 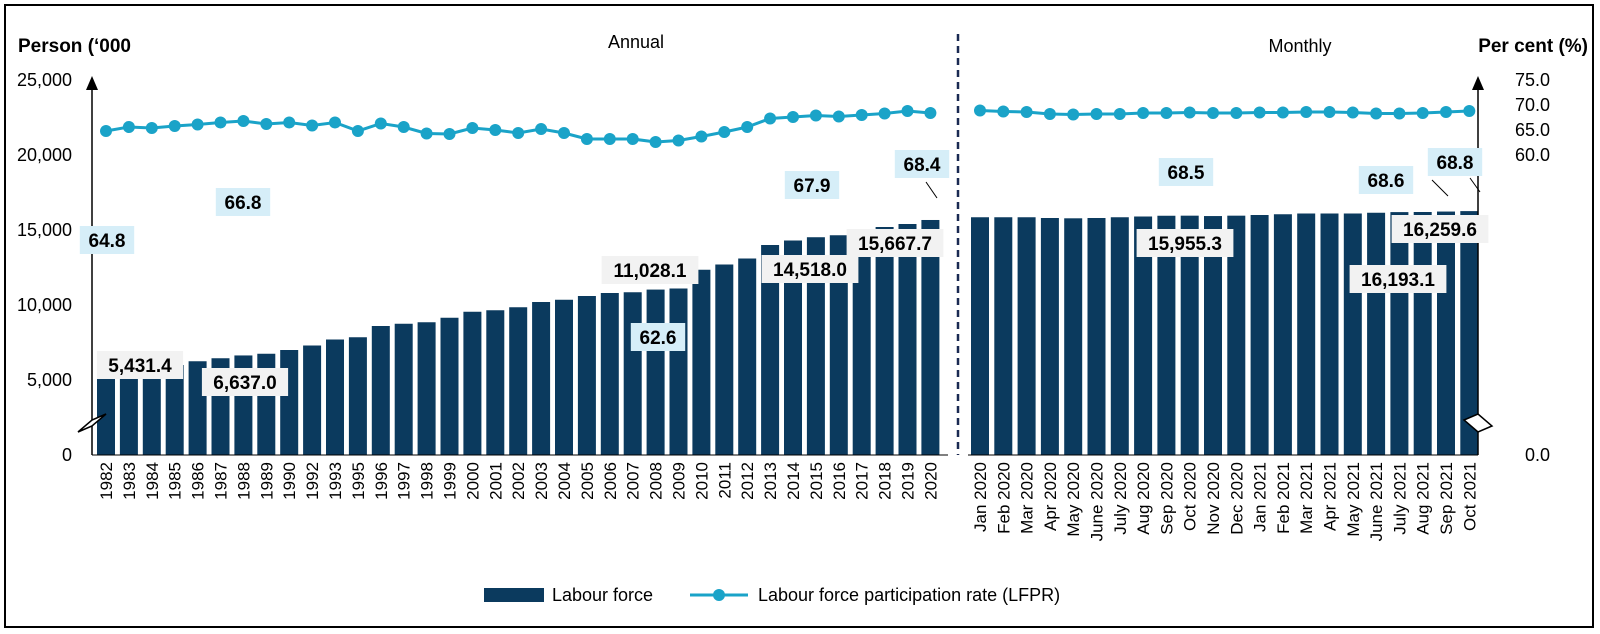 I want to click on right-tick-label: 0.0, so click(x=1537, y=455).